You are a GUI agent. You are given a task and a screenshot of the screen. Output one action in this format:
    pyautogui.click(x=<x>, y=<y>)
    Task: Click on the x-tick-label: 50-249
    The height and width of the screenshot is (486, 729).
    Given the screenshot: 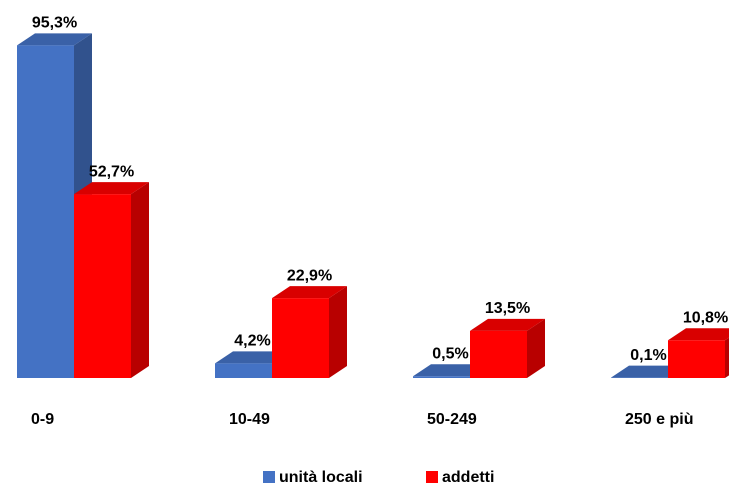 What is the action you would take?
    pyautogui.click(x=452, y=419)
    